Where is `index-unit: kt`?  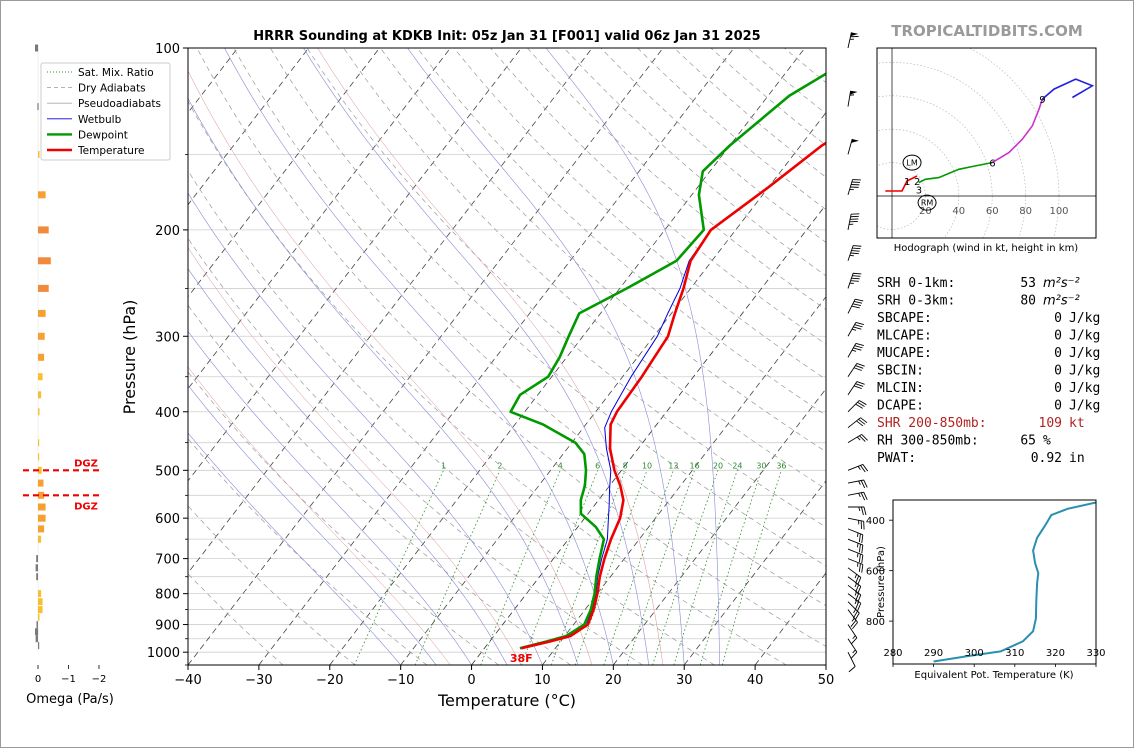
index-unit: kt is located at coordinates (1077, 423).